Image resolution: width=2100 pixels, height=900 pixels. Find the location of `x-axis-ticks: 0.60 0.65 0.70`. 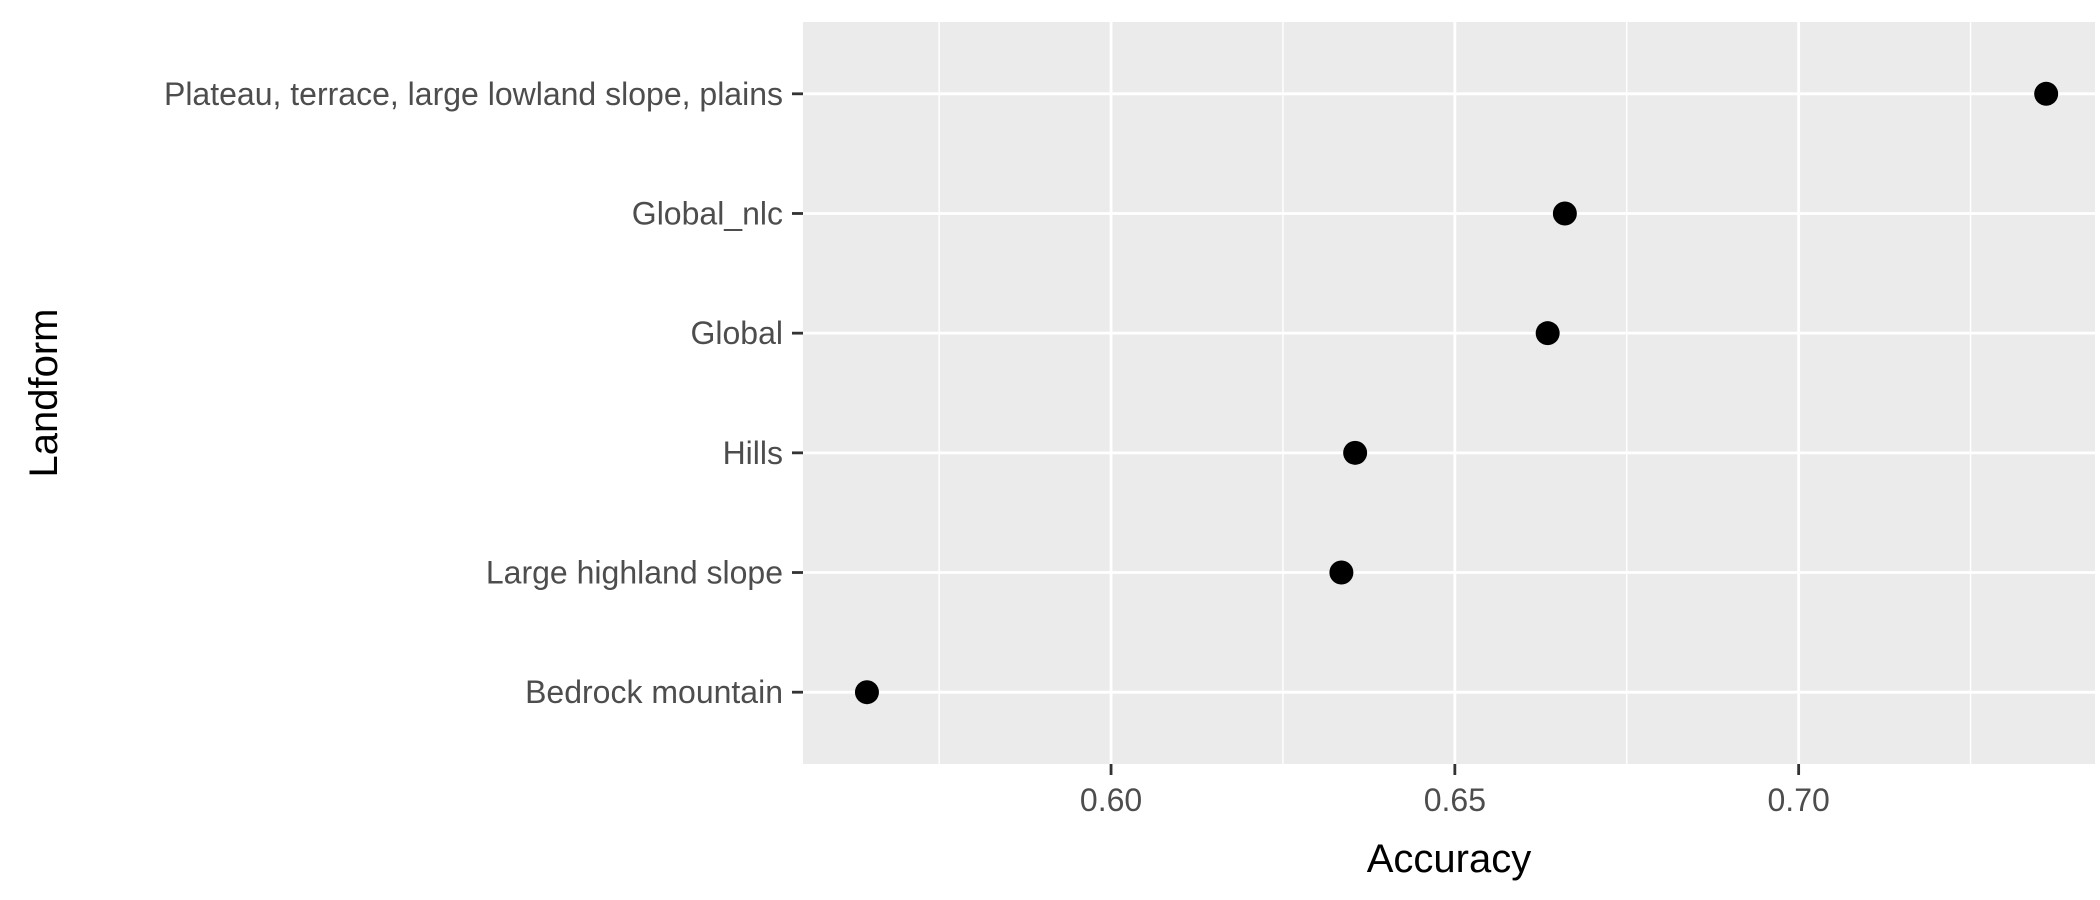

x-axis-ticks: 0.60 0.65 0.70 is located at coordinates (1455, 791).